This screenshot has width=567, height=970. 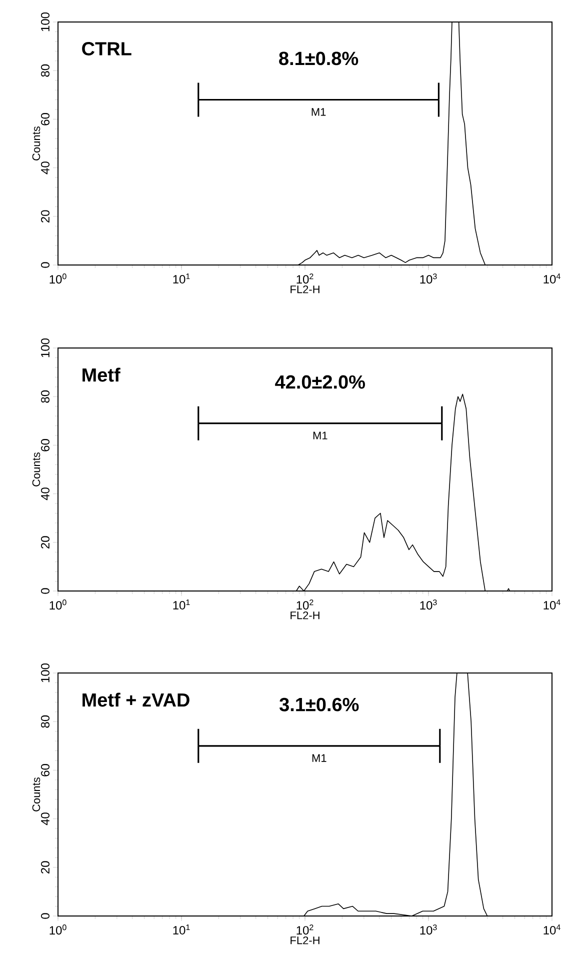 What do you see at coordinates (136, 699) in the screenshot?
I see `annotation: Metf + zVAD` at bounding box center [136, 699].